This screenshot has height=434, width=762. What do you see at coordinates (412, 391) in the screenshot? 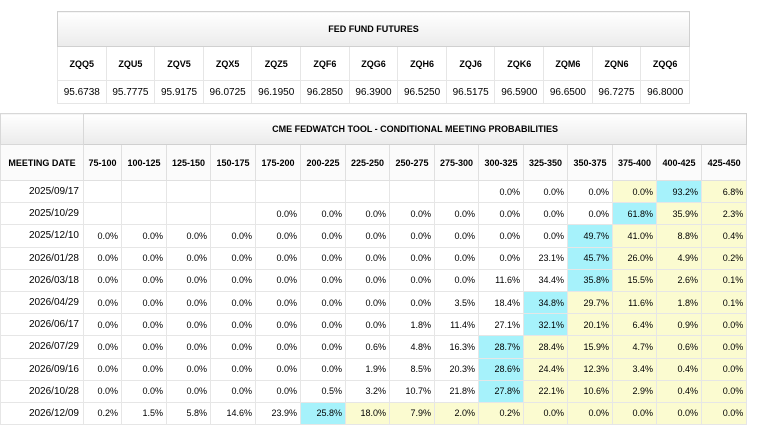
I see `probability-cell: 10.7%` at bounding box center [412, 391].